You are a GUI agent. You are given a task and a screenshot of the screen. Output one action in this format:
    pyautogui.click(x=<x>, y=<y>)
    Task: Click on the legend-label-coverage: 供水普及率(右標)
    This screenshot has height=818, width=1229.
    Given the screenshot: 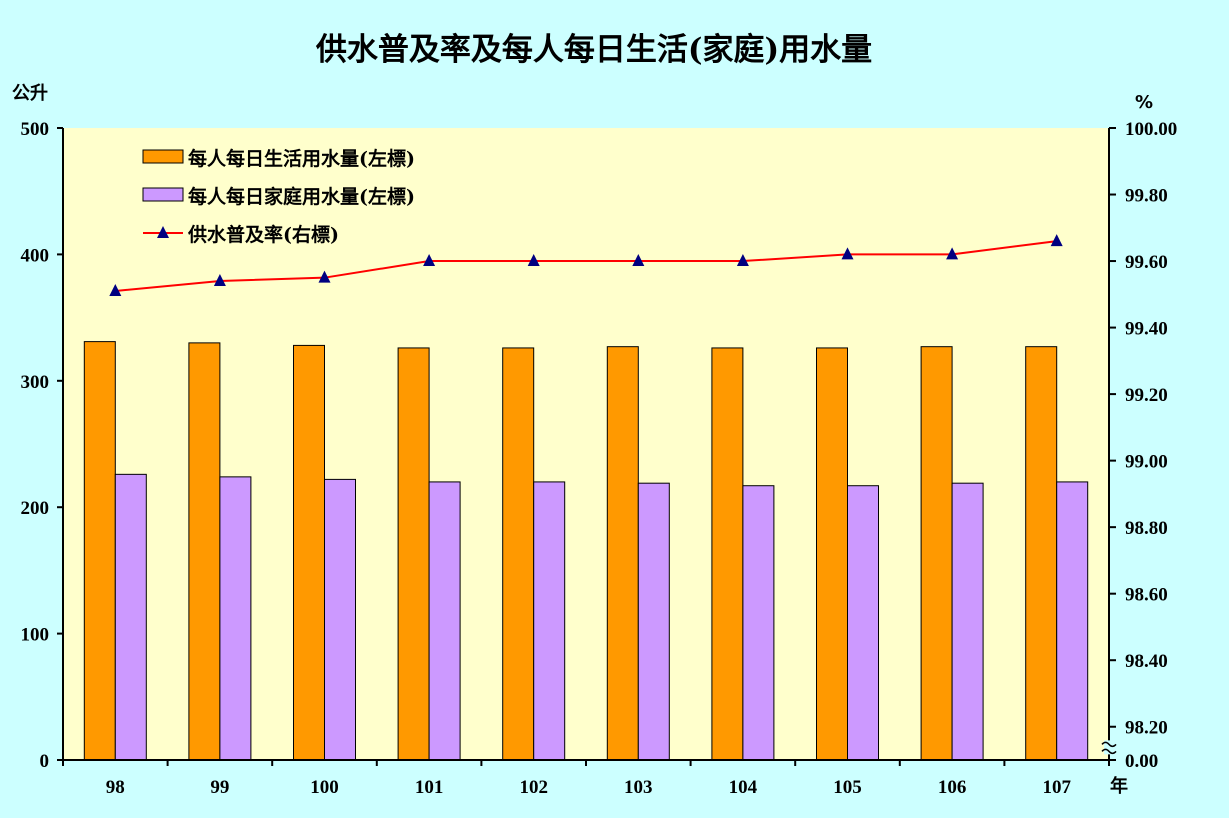 What is the action you would take?
    pyautogui.click(x=263, y=234)
    